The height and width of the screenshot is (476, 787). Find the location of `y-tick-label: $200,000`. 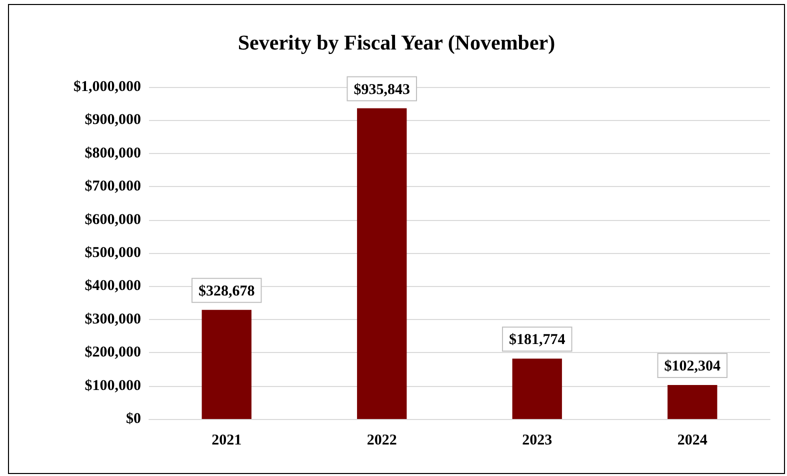

y-tick-label: $200,000 is located at coordinates (112, 352).